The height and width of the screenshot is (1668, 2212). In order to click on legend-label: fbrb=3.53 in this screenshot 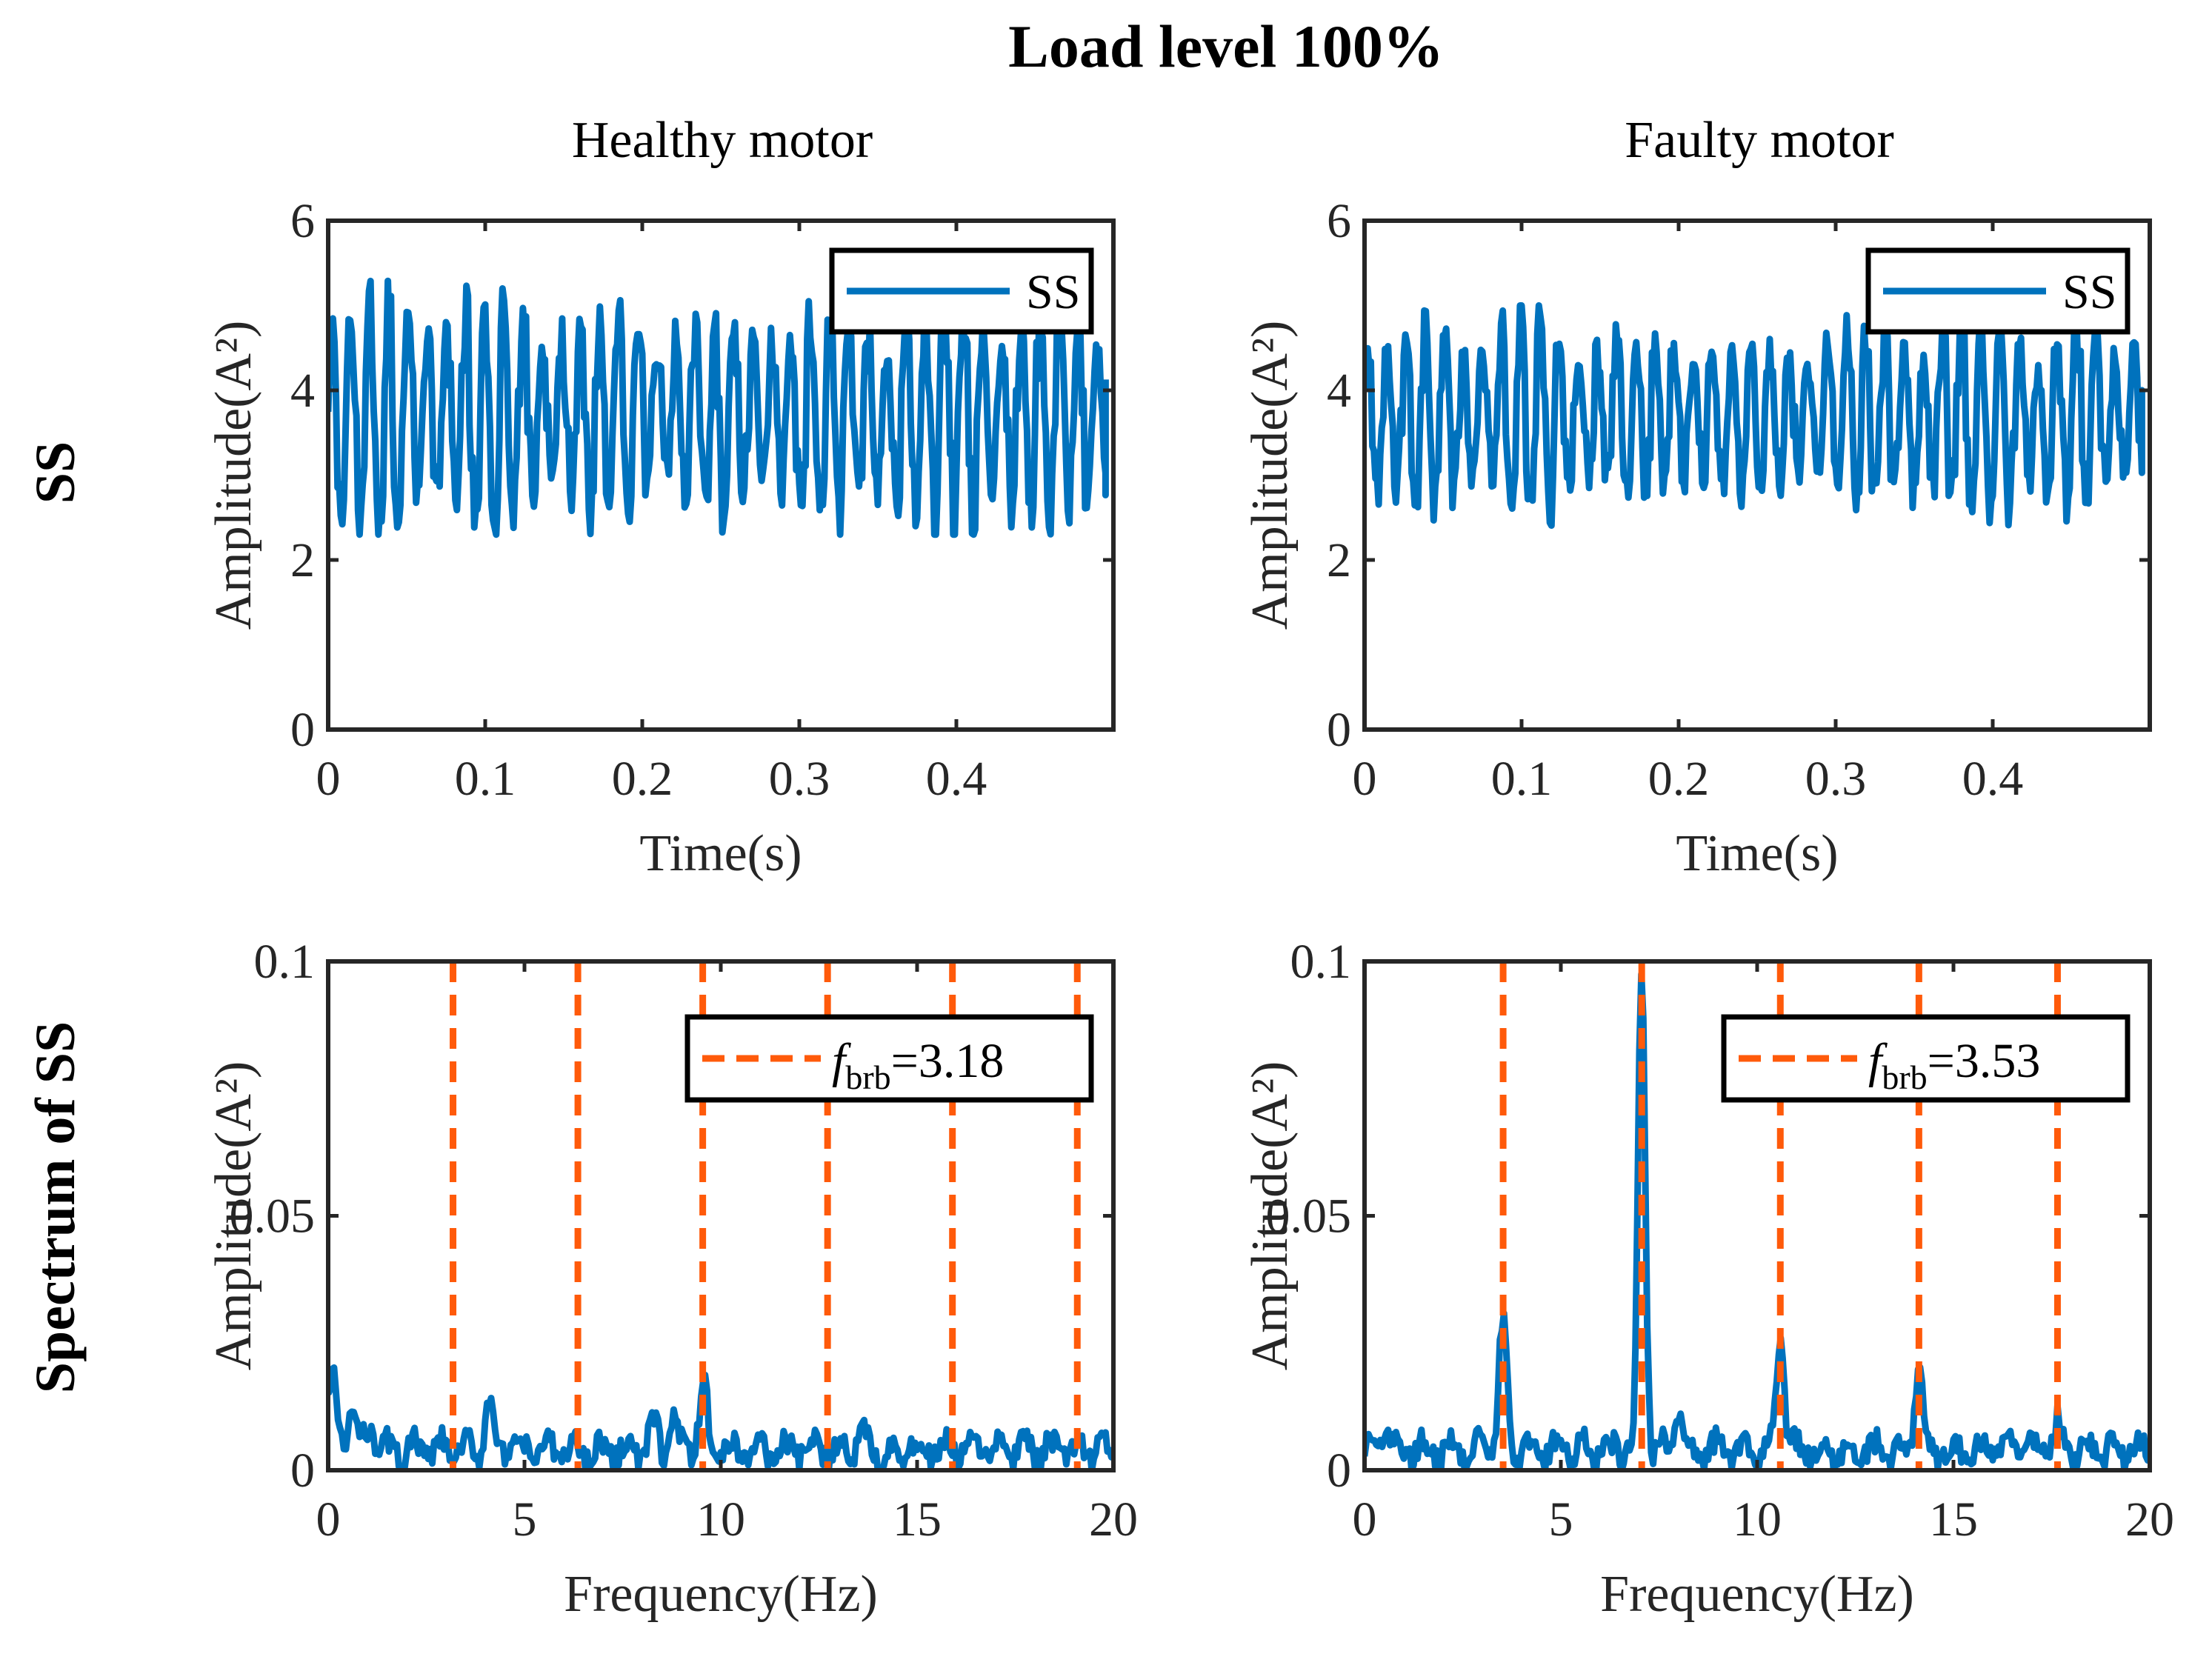, I will do `click(1954, 1065)`.